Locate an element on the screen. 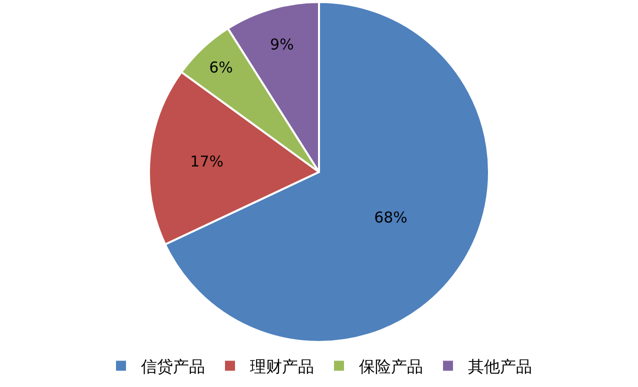 The image size is (638, 387). legend-label: 信贷产品 is located at coordinates (173, 366).